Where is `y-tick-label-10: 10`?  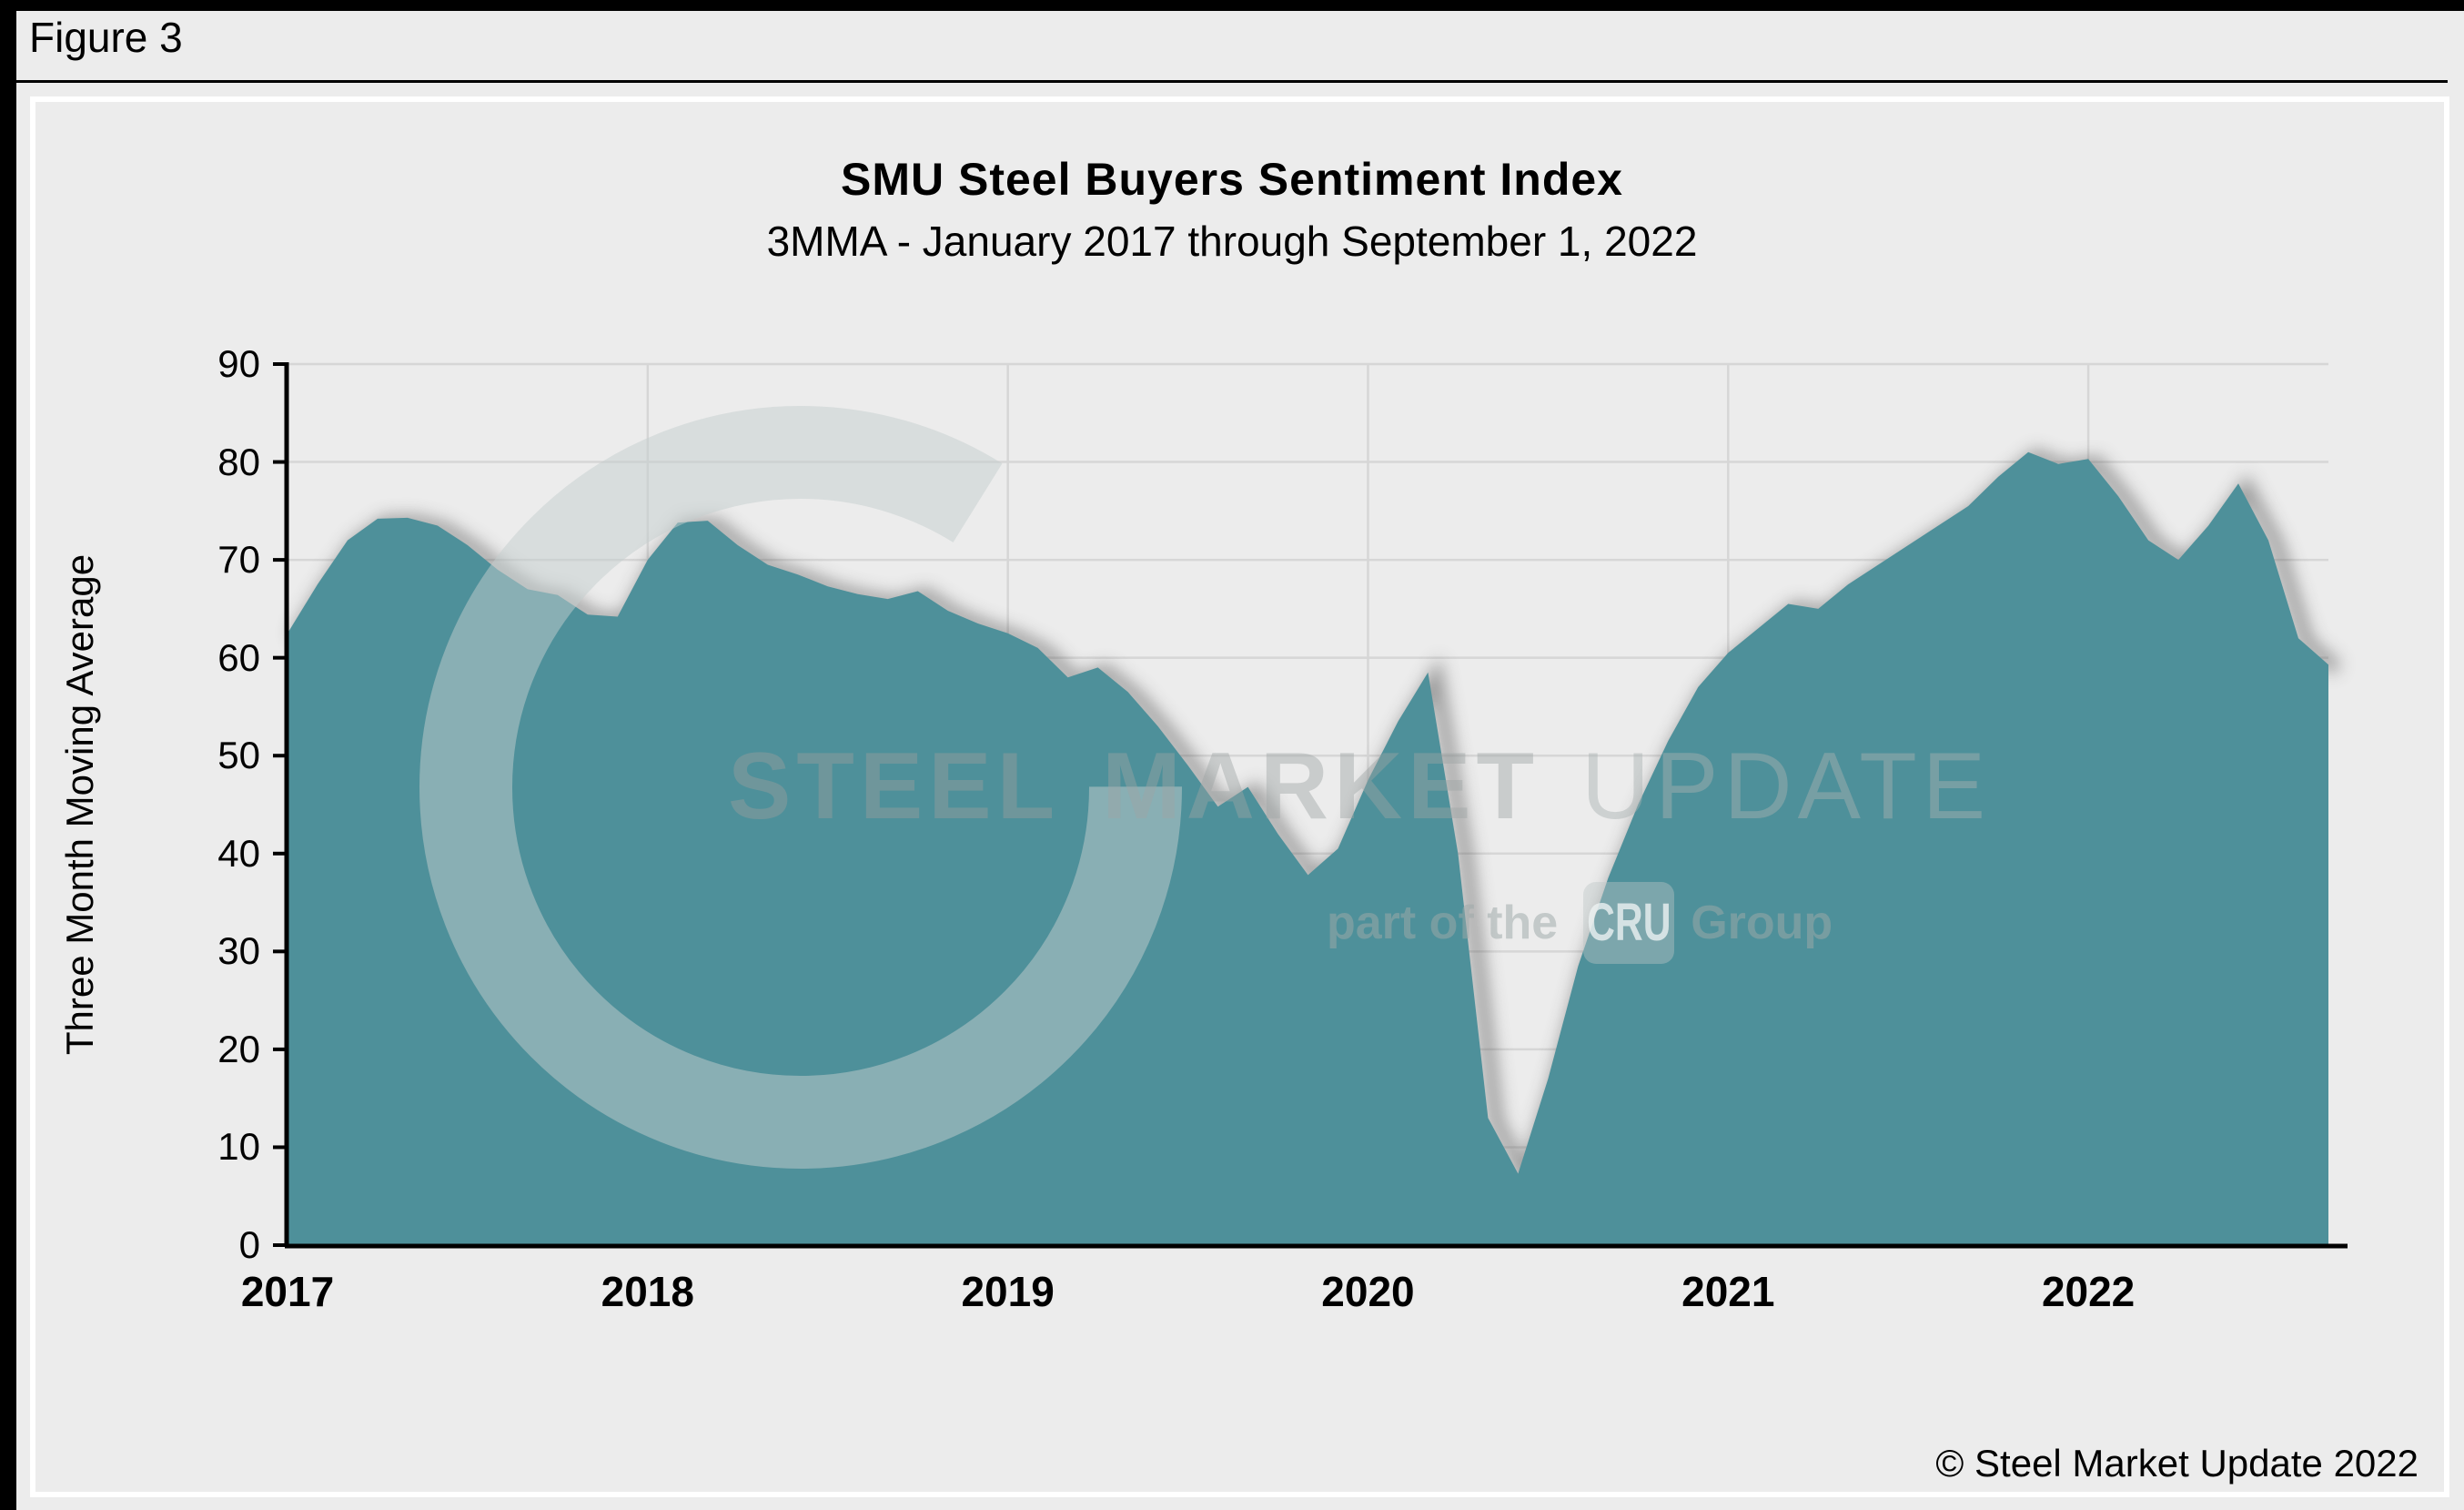
y-tick-label-10: 10 is located at coordinates (238, 1147).